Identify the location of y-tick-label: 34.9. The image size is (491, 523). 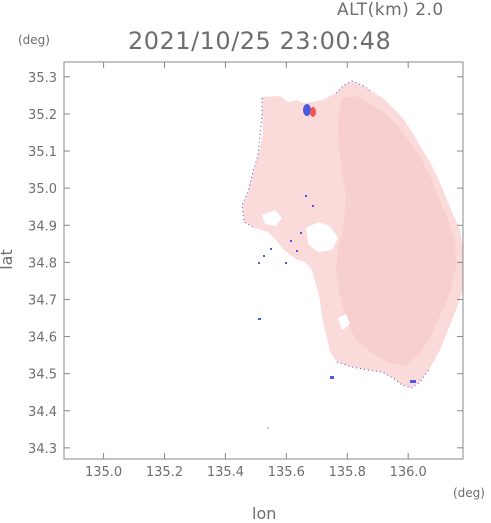
(42, 226).